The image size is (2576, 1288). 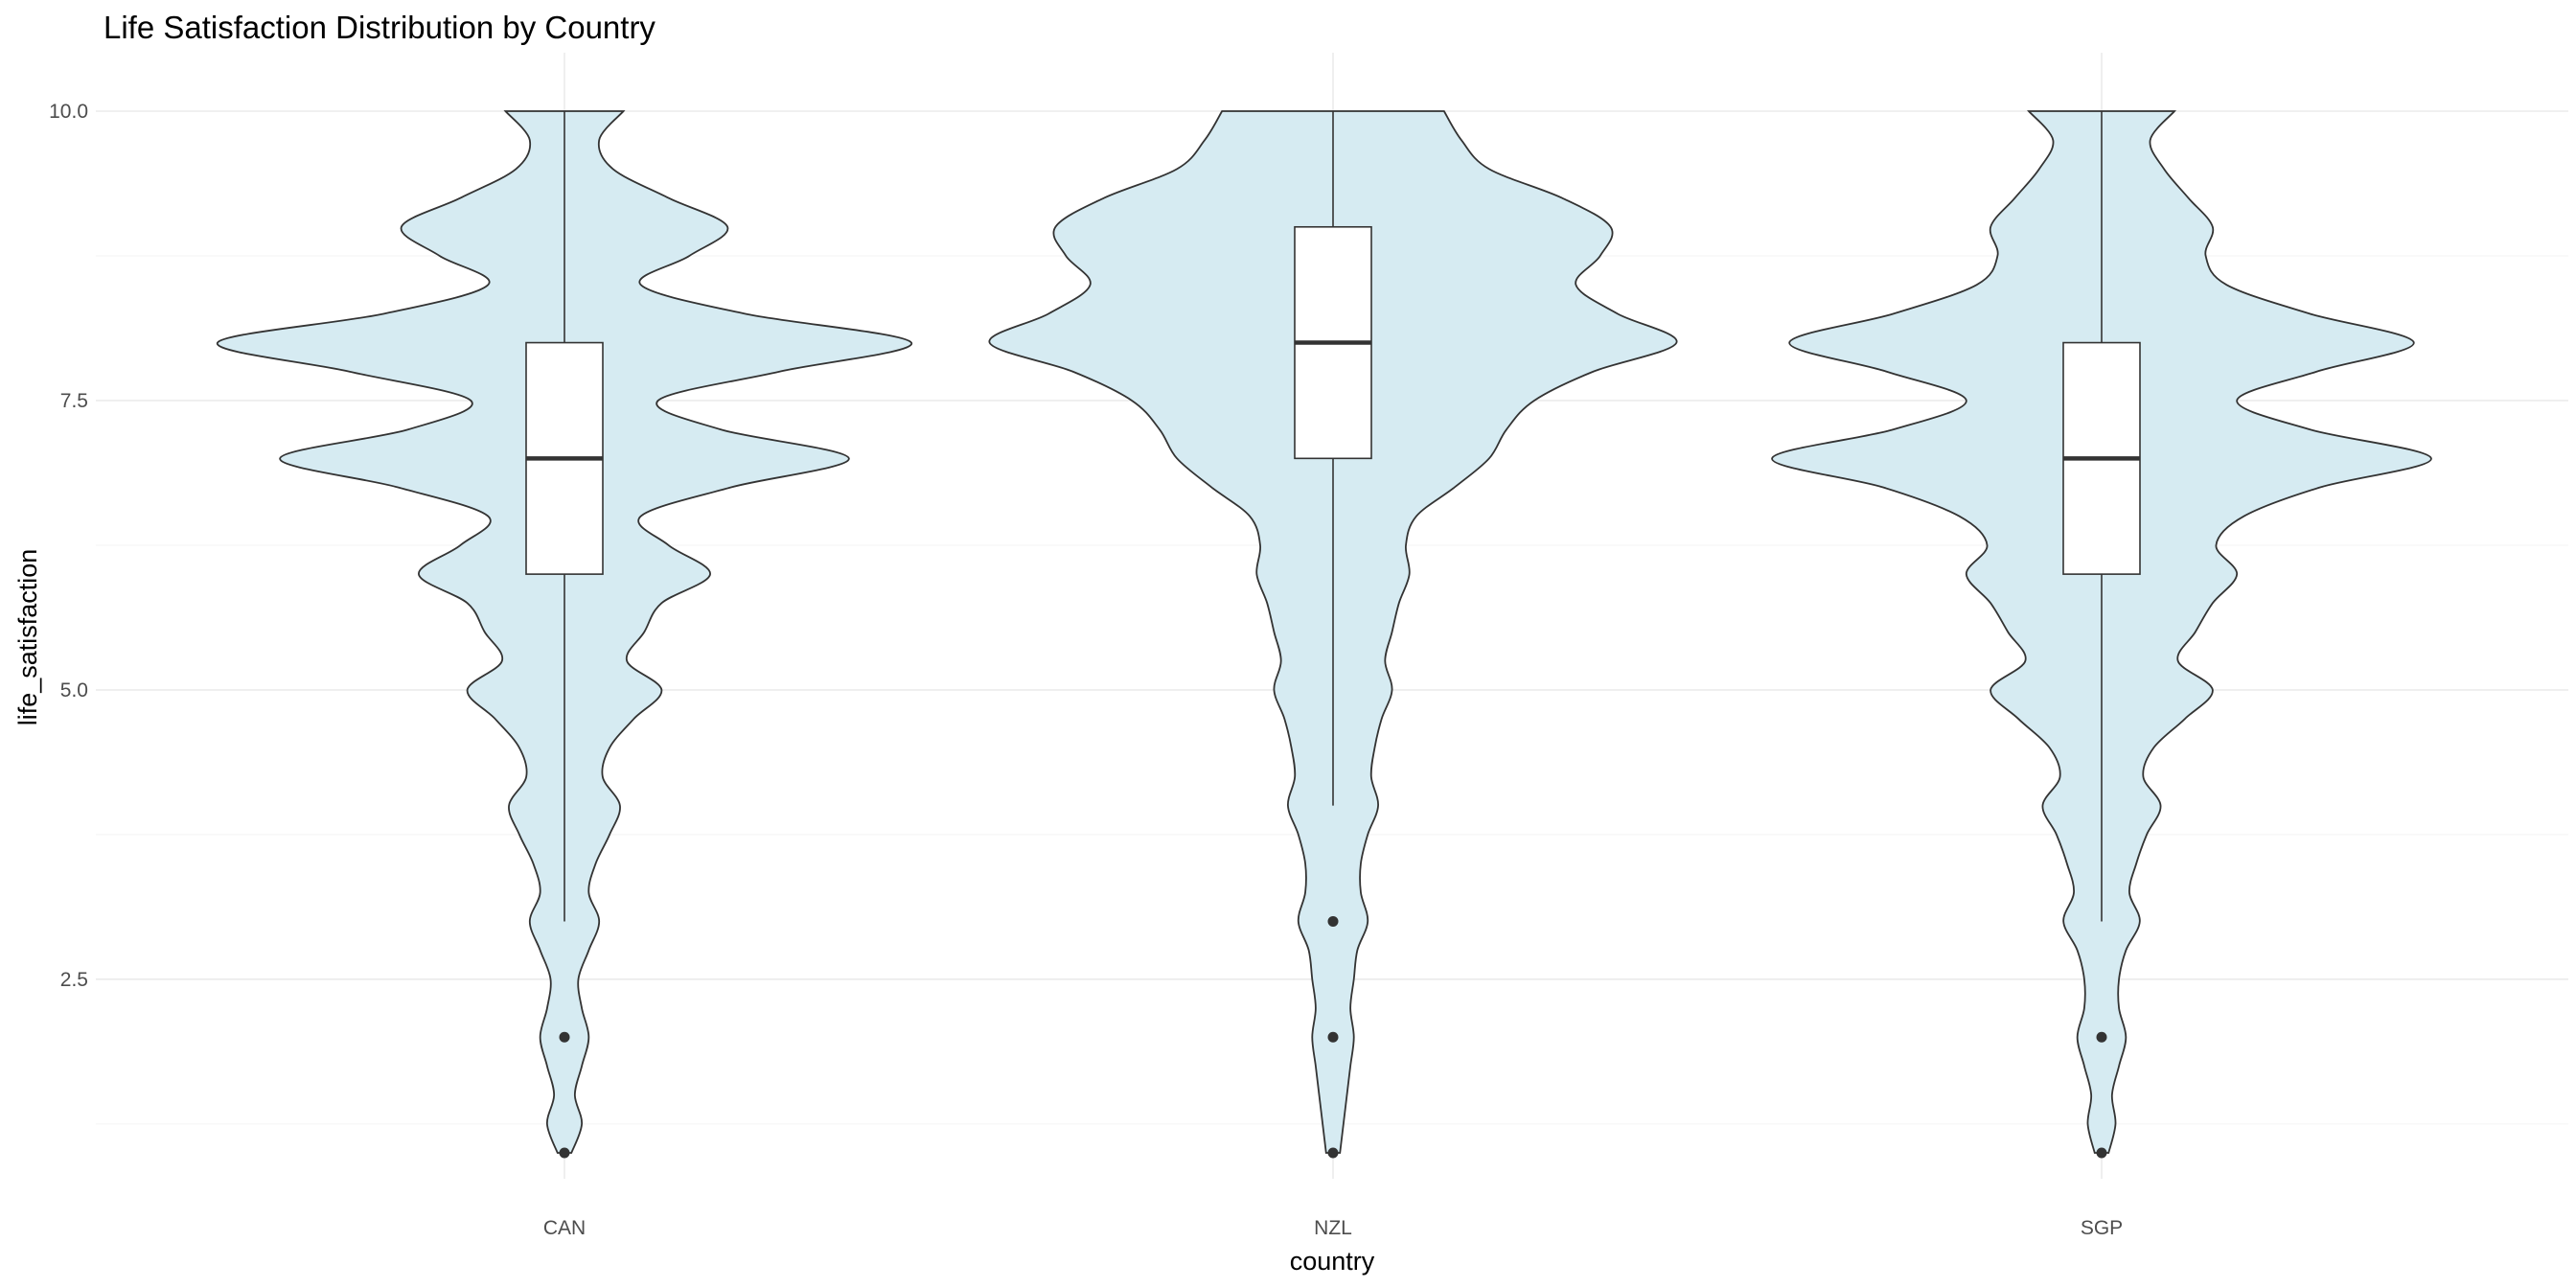 What do you see at coordinates (1332, 1261) in the screenshot?
I see `x-axis-title: country` at bounding box center [1332, 1261].